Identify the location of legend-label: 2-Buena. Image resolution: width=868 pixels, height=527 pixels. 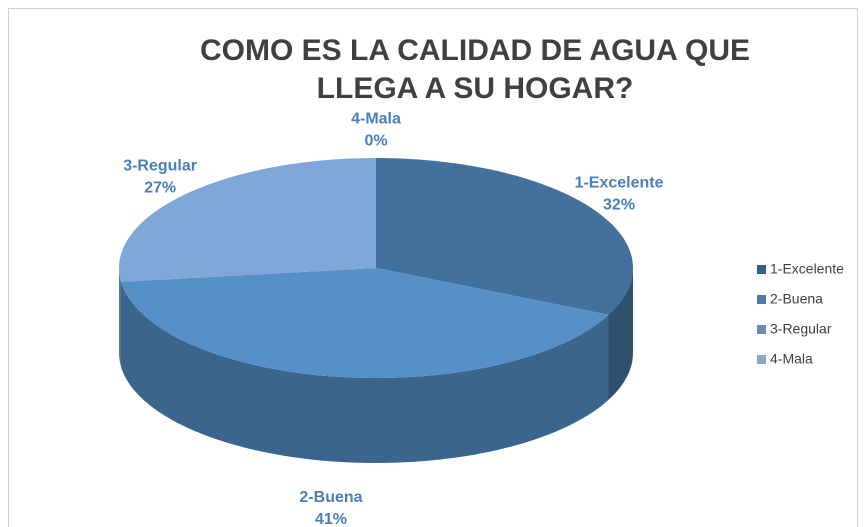
(796, 299).